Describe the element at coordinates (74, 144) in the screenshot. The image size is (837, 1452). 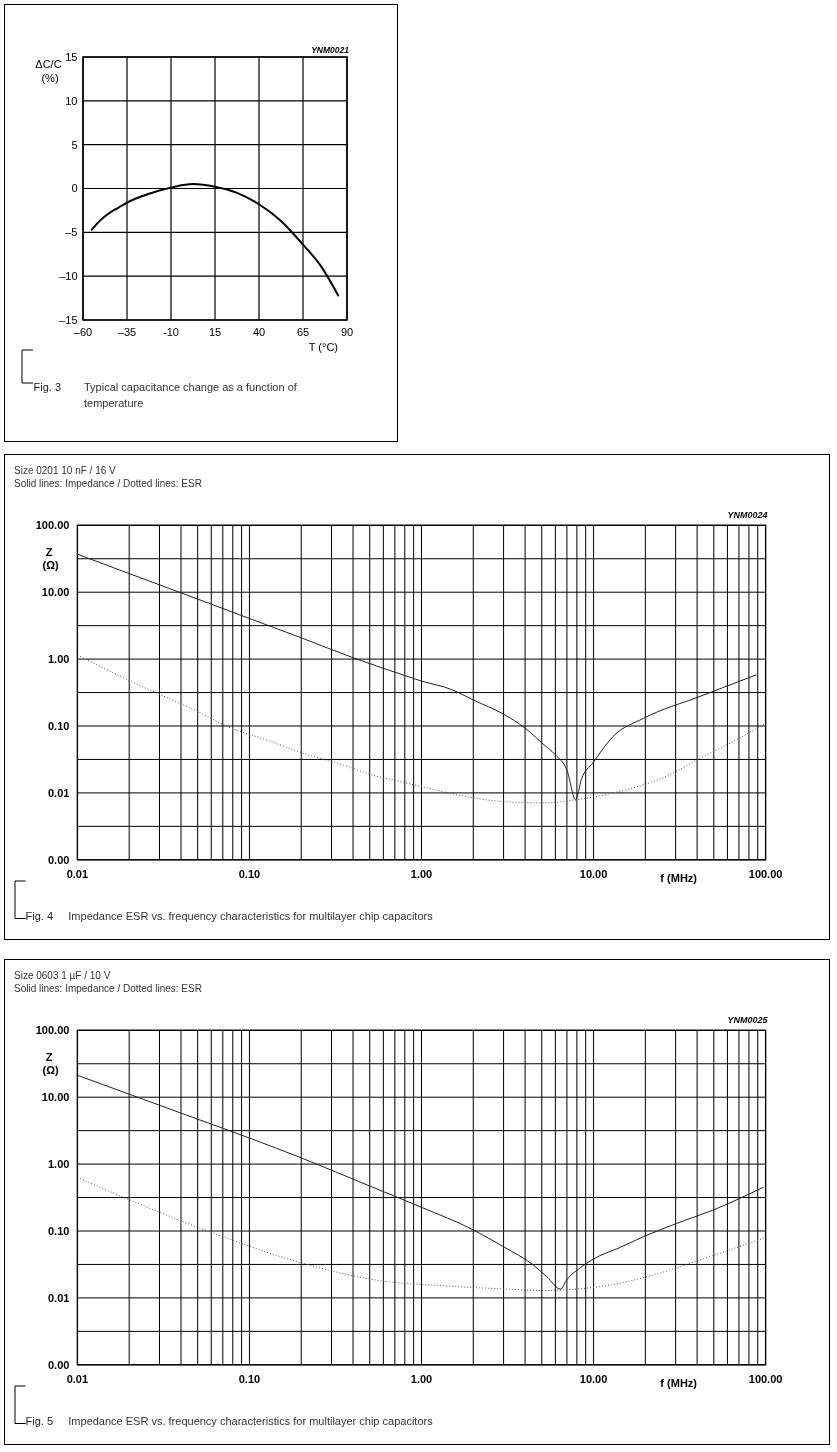
I see `y-tick-label: 5` at that location.